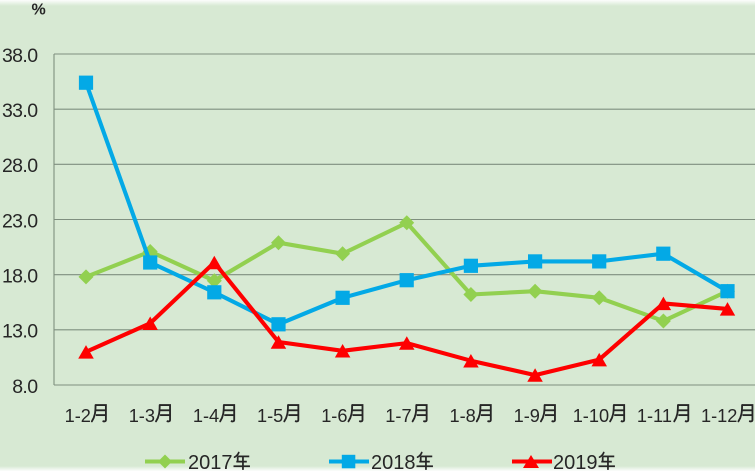  What do you see at coordinates (393, 461) in the screenshot?
I see `svg-text: 2018` at bounding box center [393, 461].